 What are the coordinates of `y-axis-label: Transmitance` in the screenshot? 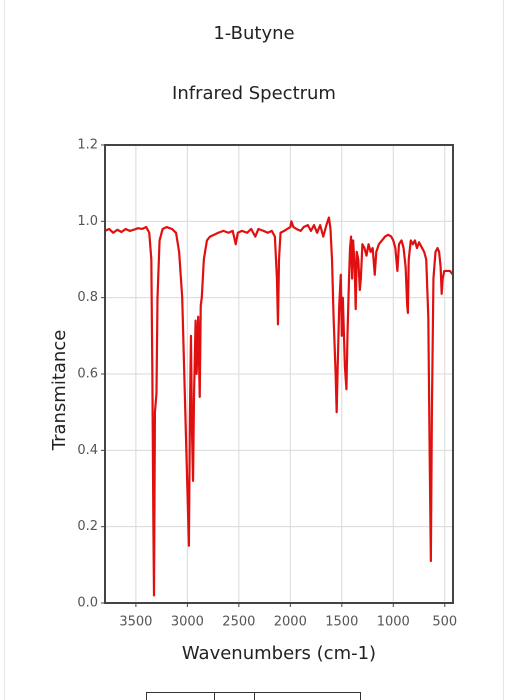 It's located at (59, 391).